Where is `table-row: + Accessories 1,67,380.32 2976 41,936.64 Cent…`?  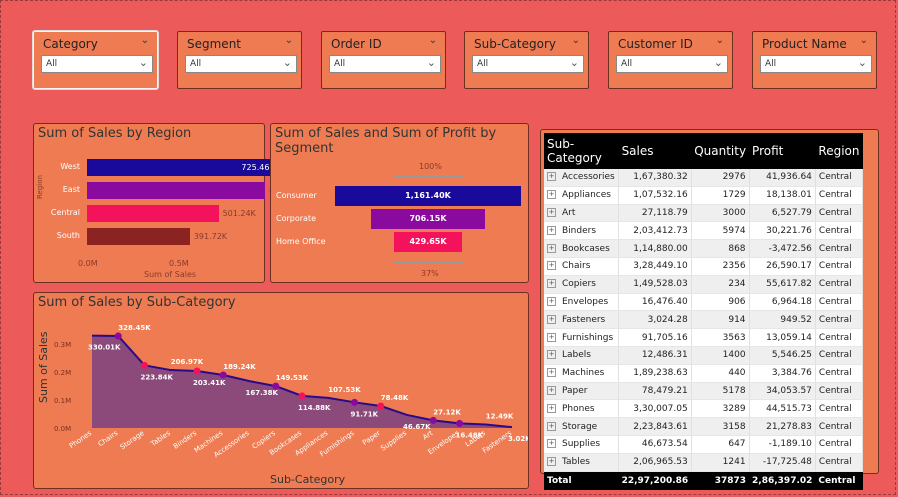
table-row: + Accessories 1,67,380.32 2976 41,936.64 Cent… is located at coordinates (704, 178).